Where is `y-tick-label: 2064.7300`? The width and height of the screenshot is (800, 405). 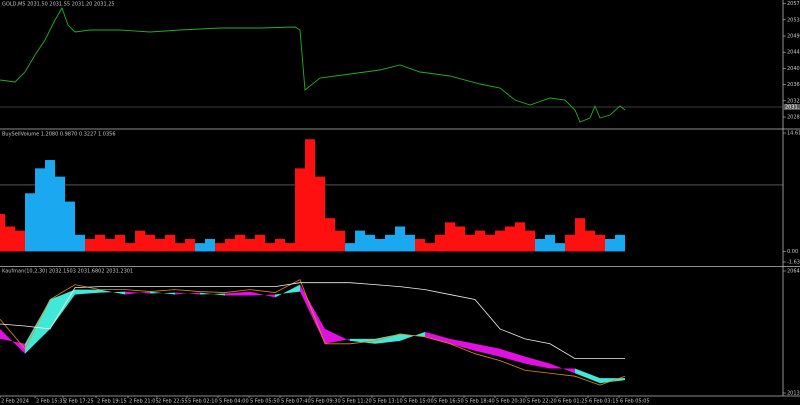 y-tick-label: 2064.7300 is located at coordinates (793, 272).